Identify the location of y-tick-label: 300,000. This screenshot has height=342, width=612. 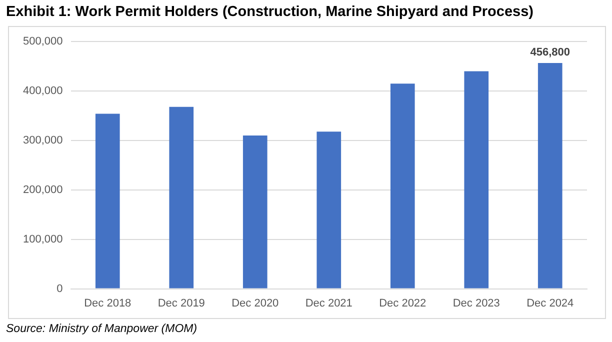
(42, 140).